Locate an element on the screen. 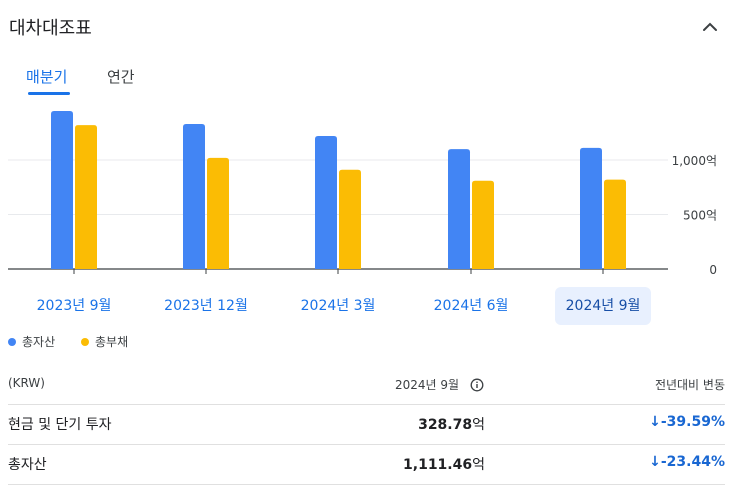 Image resolution: width=737 pixels, height=489 pixels. table-header-currency: (KRW) is located at coordinates (26, 383).